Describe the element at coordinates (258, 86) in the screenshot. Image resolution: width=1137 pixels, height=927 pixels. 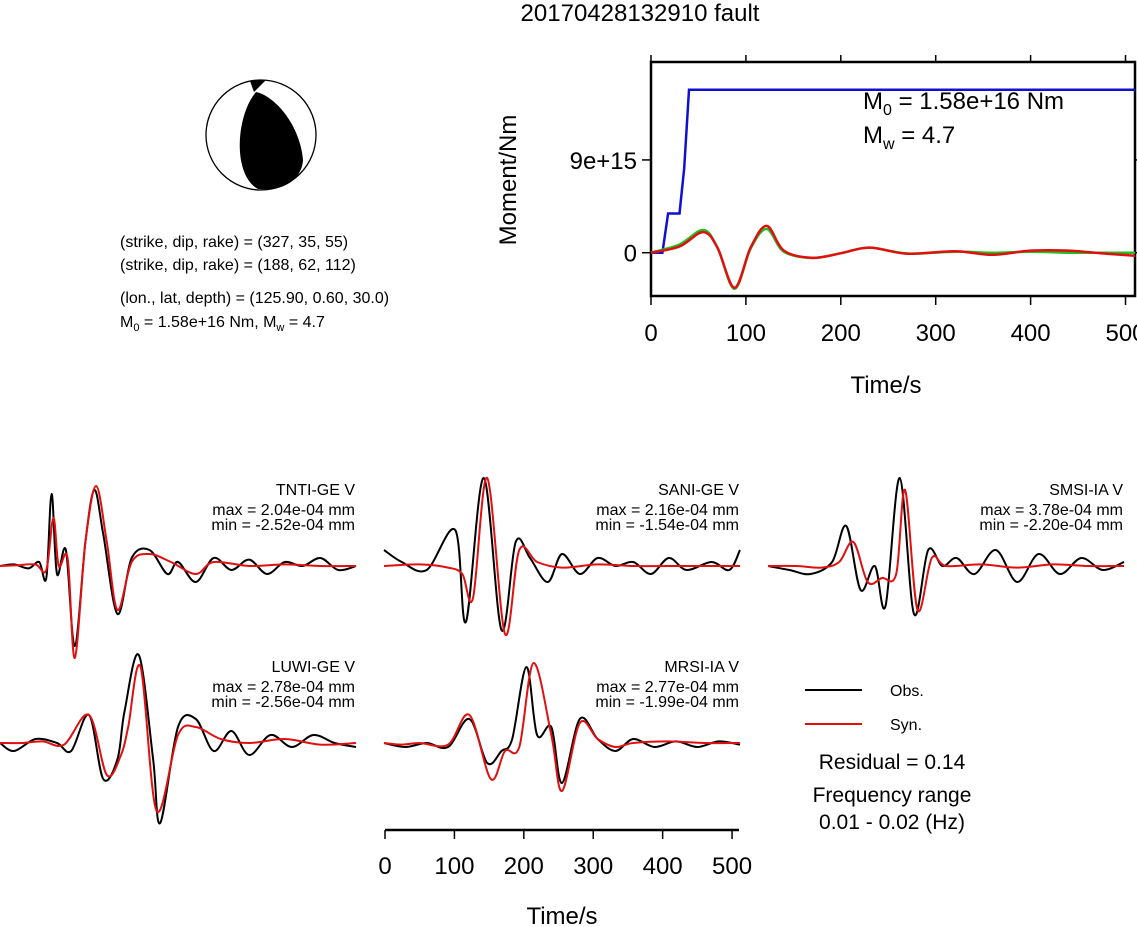
I see `beachball-compressional-cap` at that location.